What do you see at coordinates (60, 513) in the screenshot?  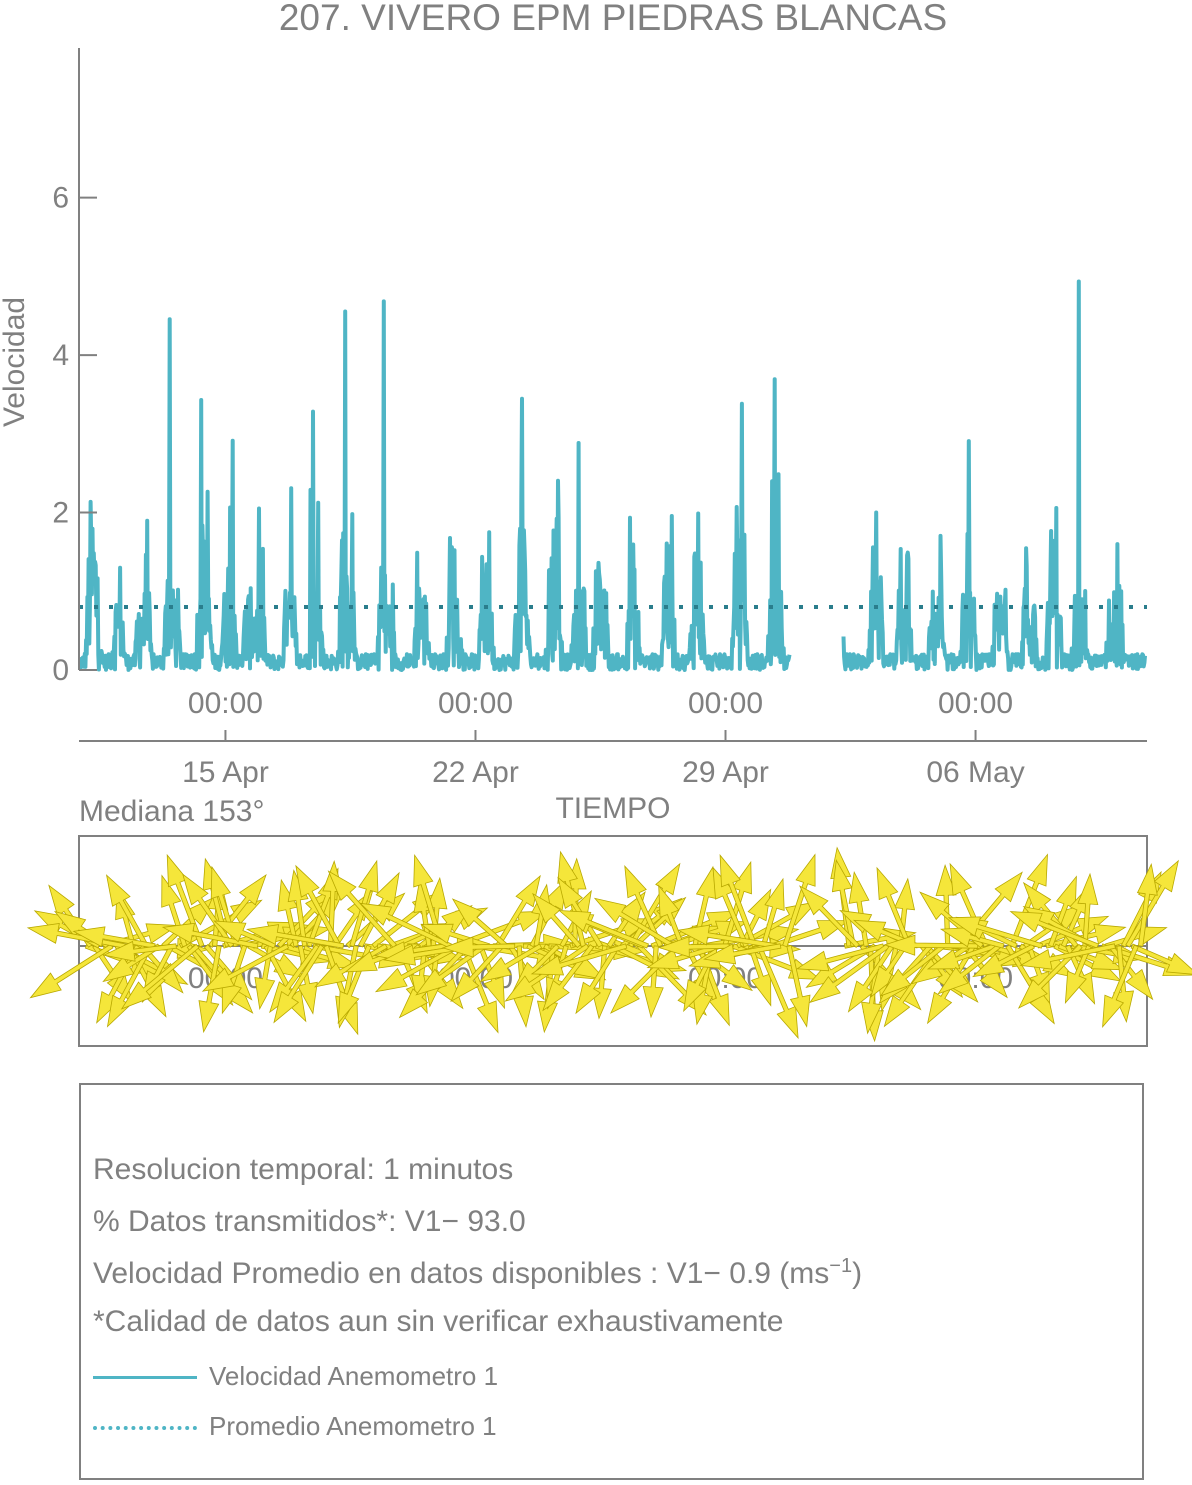 I see `y-tick-label: 2` at bounding box center [60, 513].